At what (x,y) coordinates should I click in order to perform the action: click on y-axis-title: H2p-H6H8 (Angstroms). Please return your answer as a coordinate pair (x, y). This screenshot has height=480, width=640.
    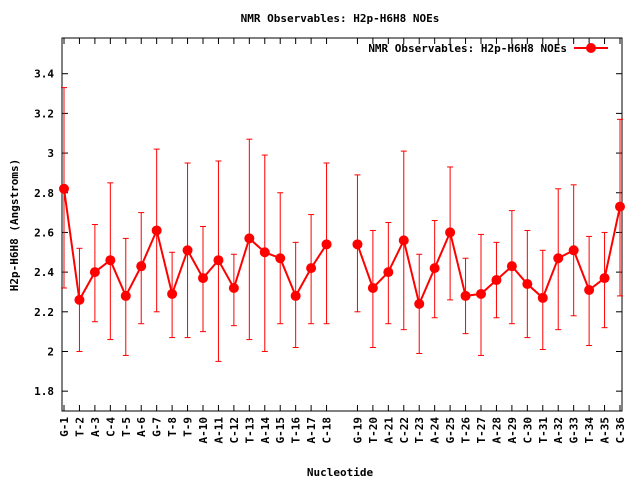
    Looking at the image, I should click on (14, 225).